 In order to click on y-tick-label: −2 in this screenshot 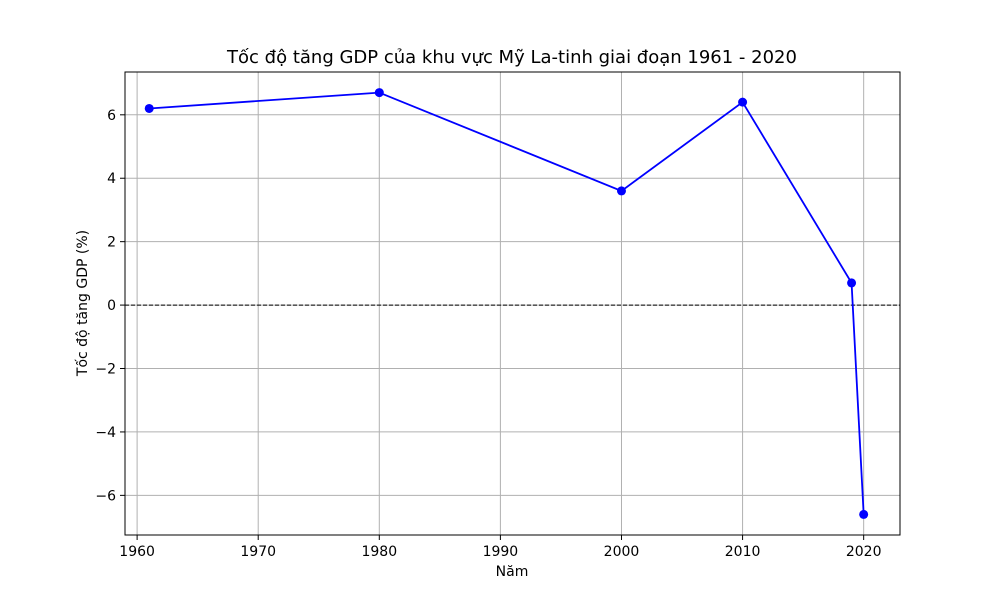, I will do `click(105, 370)`.